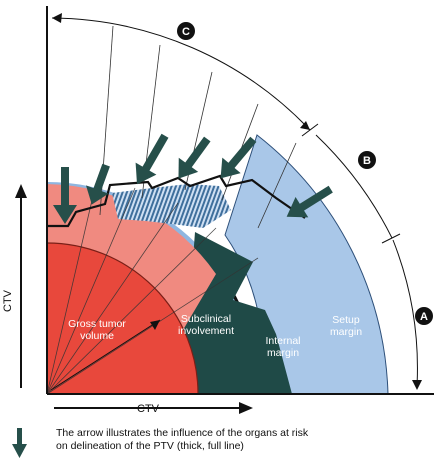 Image resolution: width=434 pixels, height=462 pixels. I want to click on gtv-radius-line, so click(105, 355).